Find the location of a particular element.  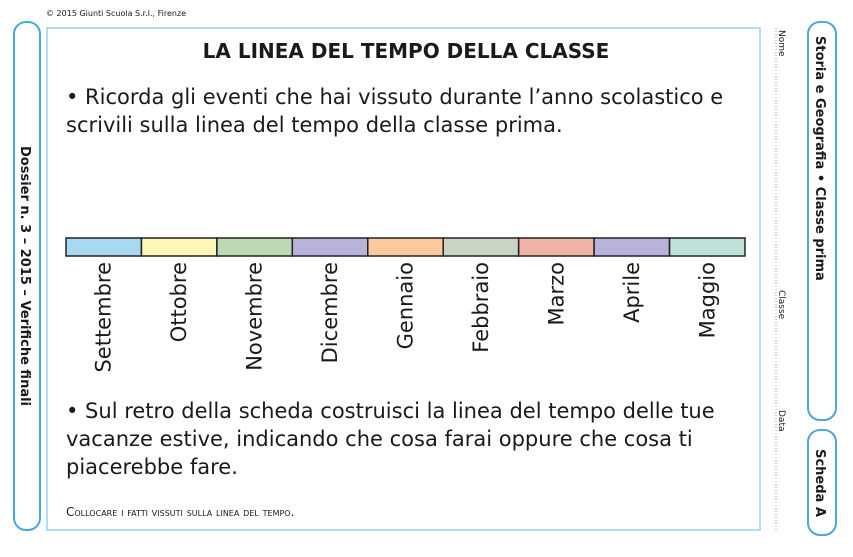

copyright: © 2015 Giunti Scuola S.r.l., Firenze is located at coordinates (116, 13).